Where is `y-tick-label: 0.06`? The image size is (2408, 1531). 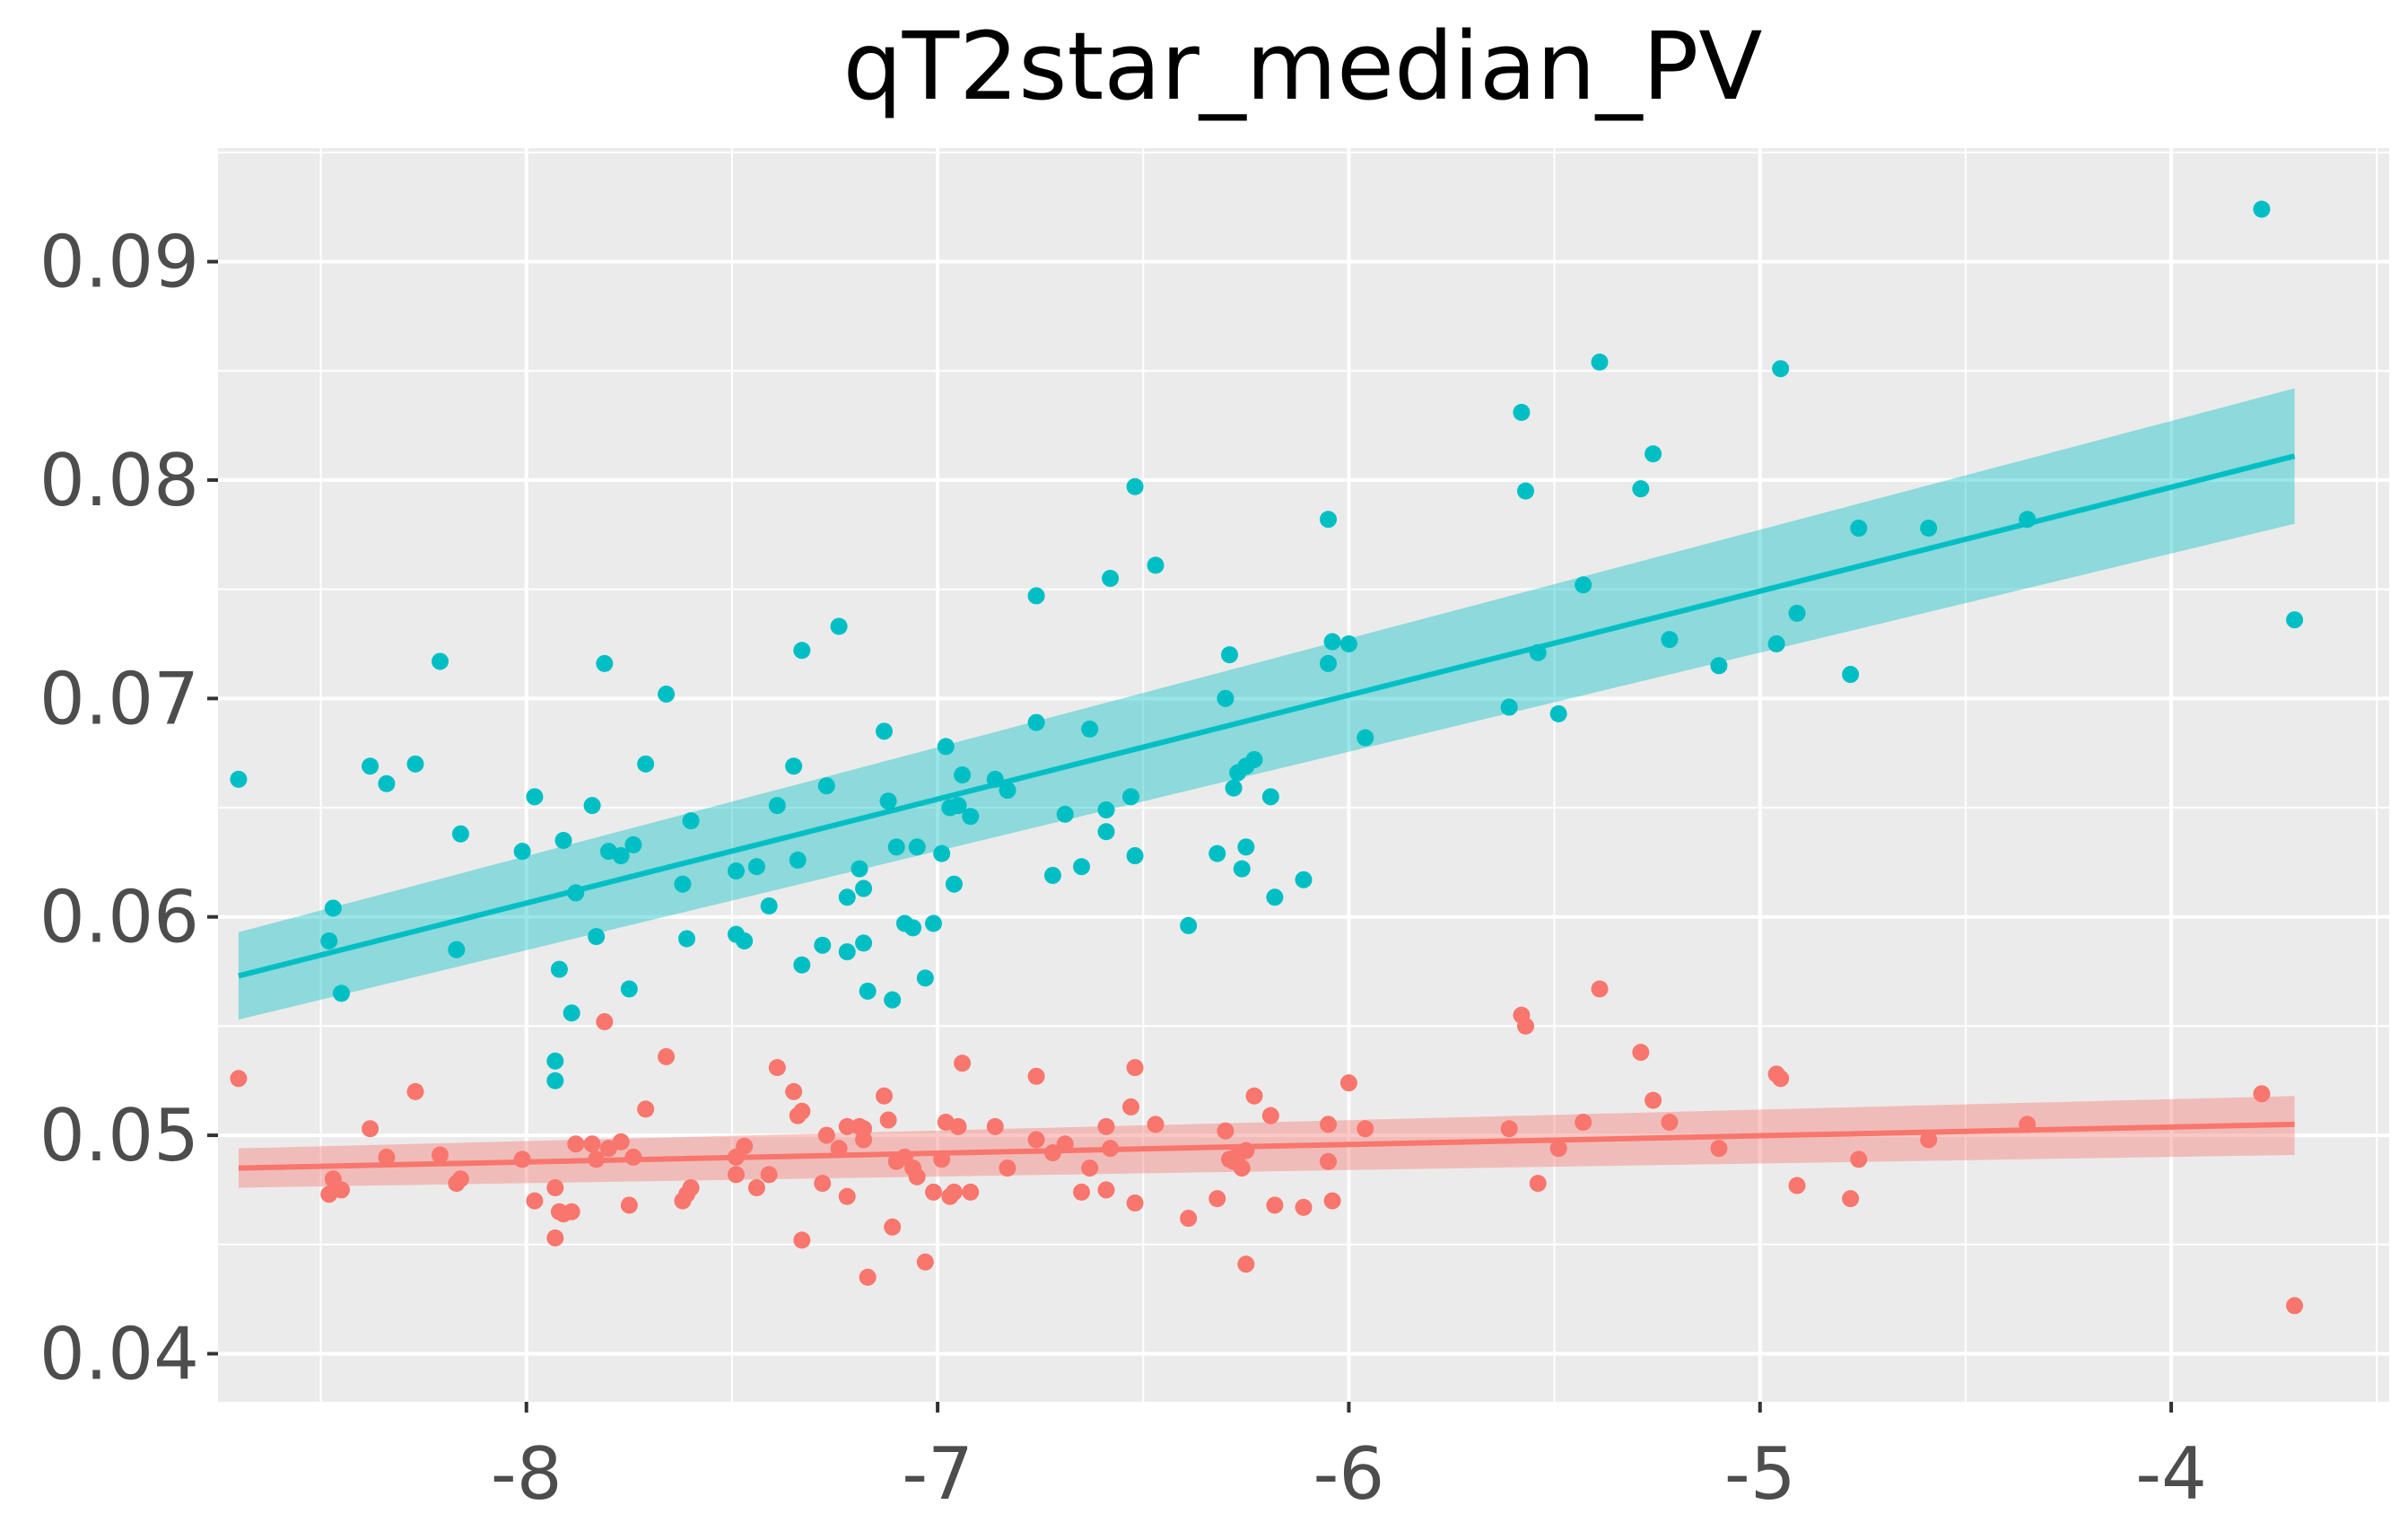
y-tick-label: 0.06 is located at coordinates (119, 918).